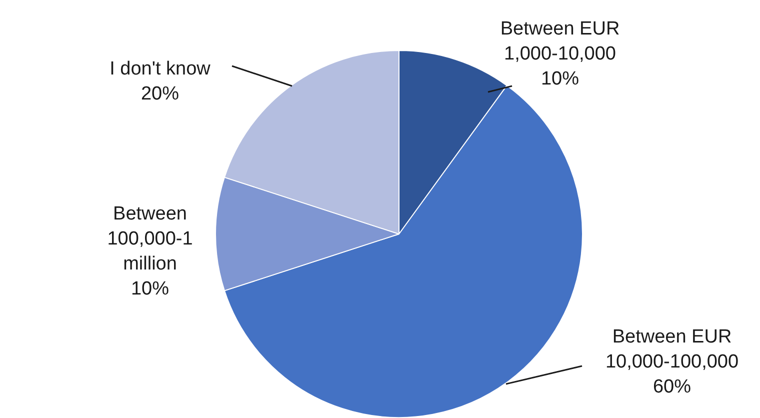 This screenshot has height=418, width=760. What do you see at coordinates (150, 239) in the screenshot?
I see `slice-label: Between 100,000-1 million` at bounding box center [150, 239].